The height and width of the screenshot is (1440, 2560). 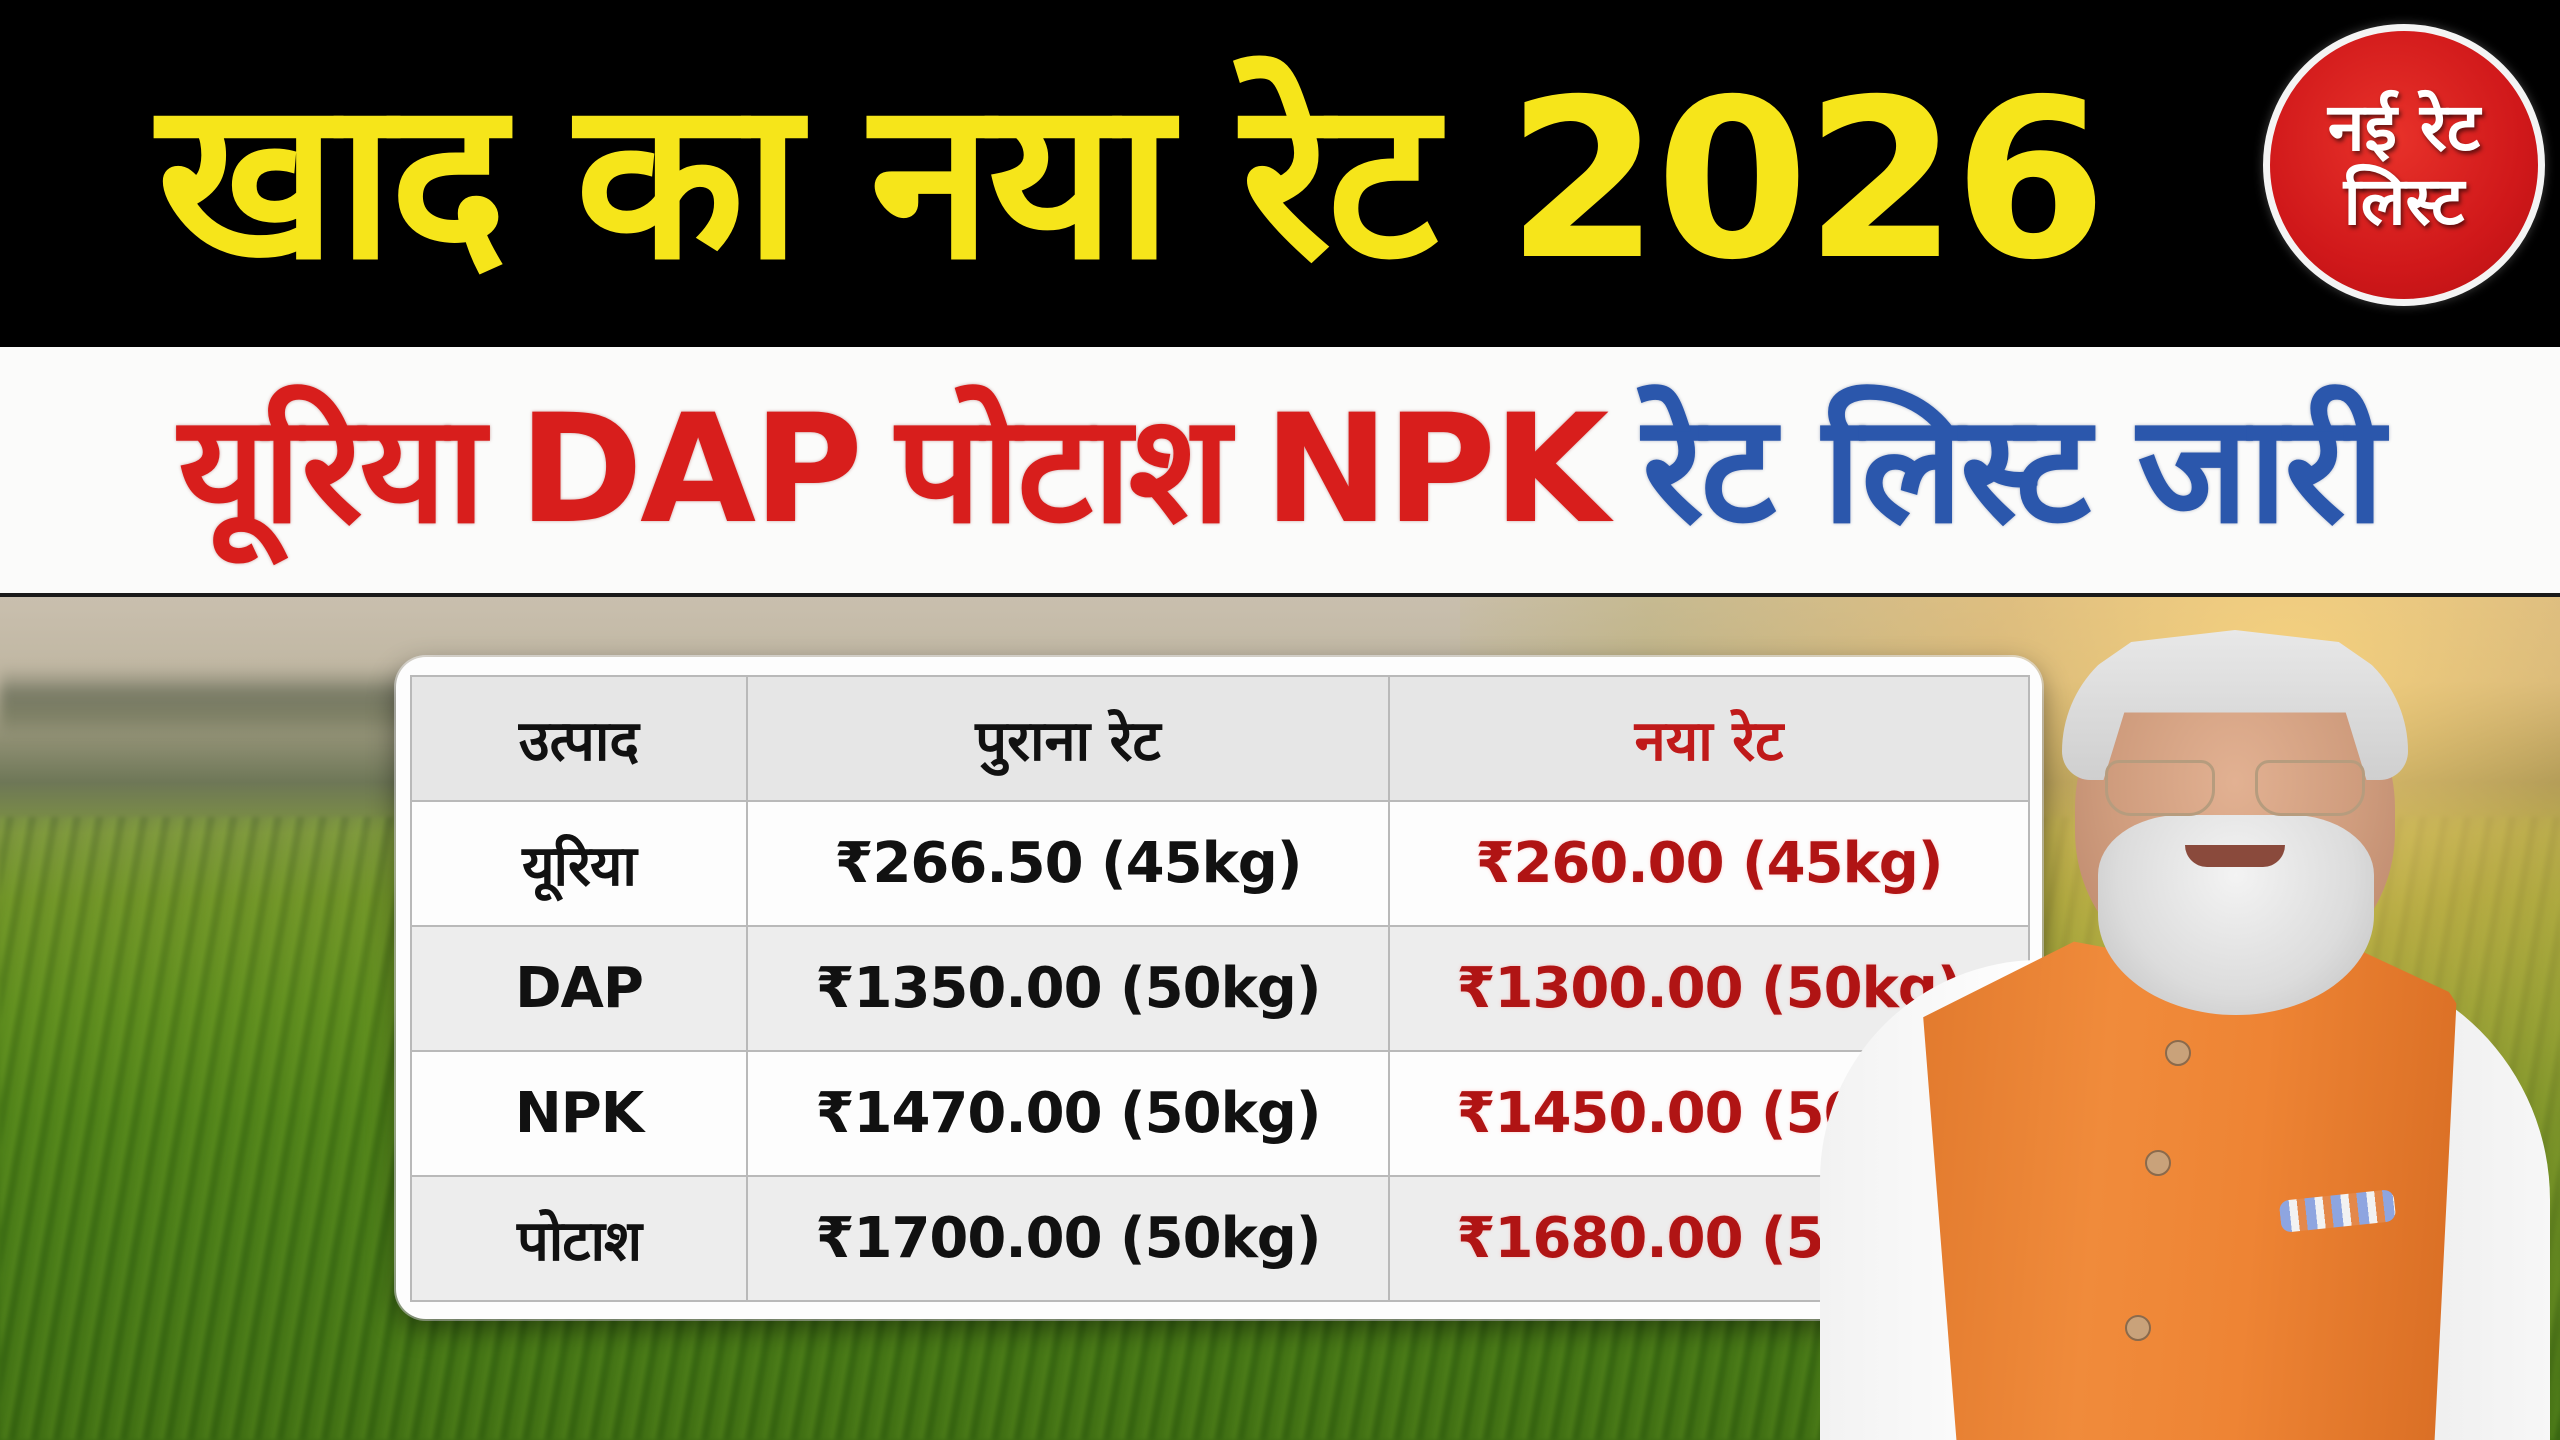 What do you see at coordinates (2235, 856) in the screenshot?
I see `smile` at bounding box center [2235, 856].